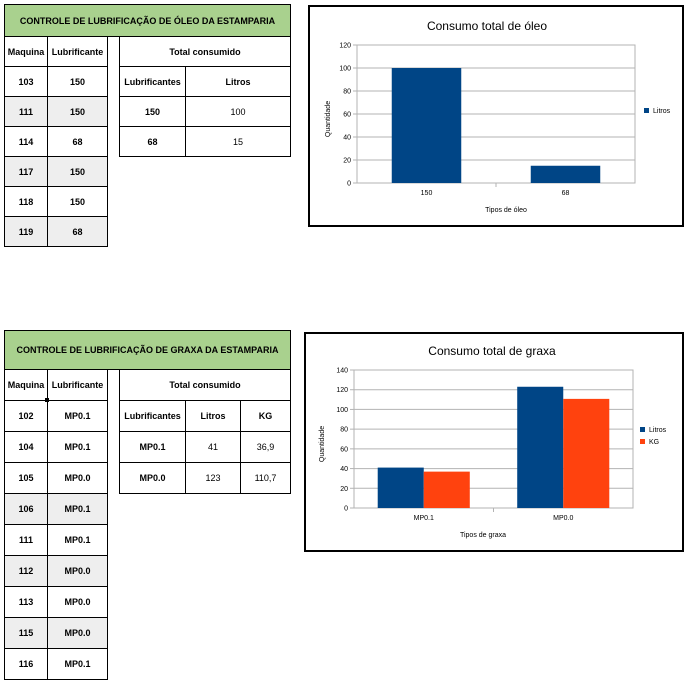  Describe the element at coordinates (26, 171) in the screenshot. I see `table-cell: 117` at that location.